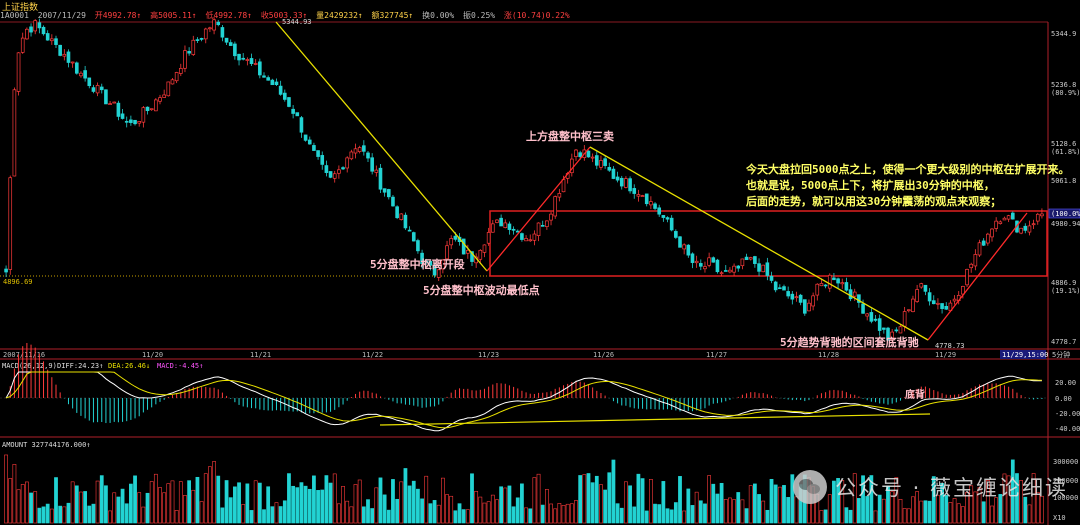 The image size is (1080, 525). Describe the element at coordinates (14, 15) in the screenshot. I see `index-code: 1A0001` at that location.